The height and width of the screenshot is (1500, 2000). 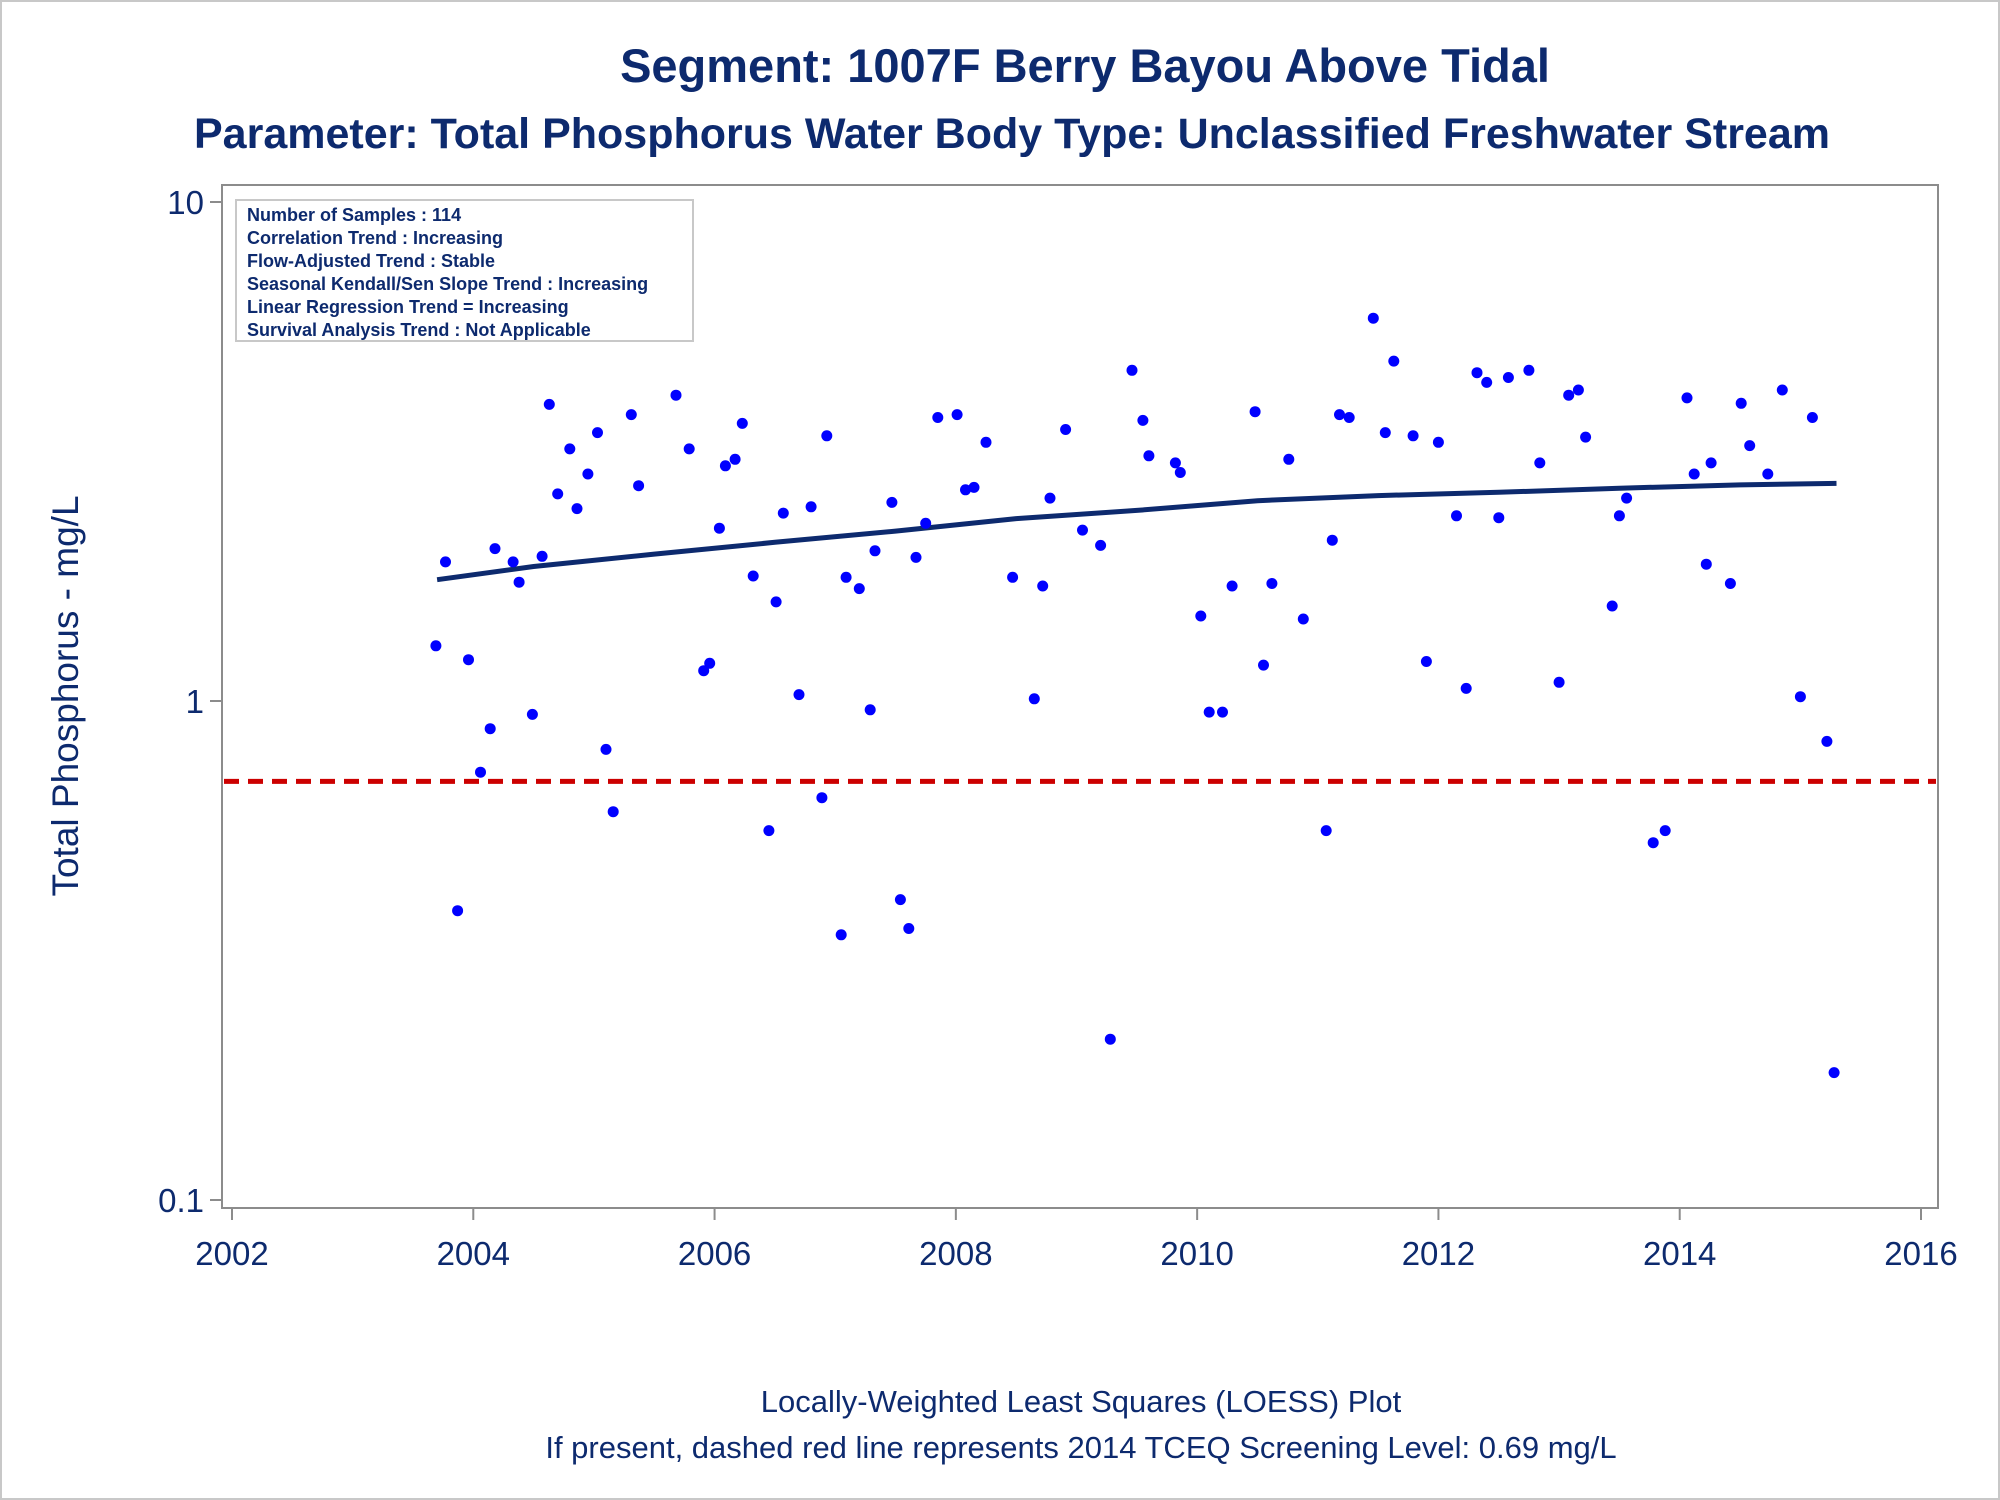 What do you see at coordinates (1438, 1253) in the screenshot?
I see `x-tick-label: 2012` at bounding box center [1438, 1253].